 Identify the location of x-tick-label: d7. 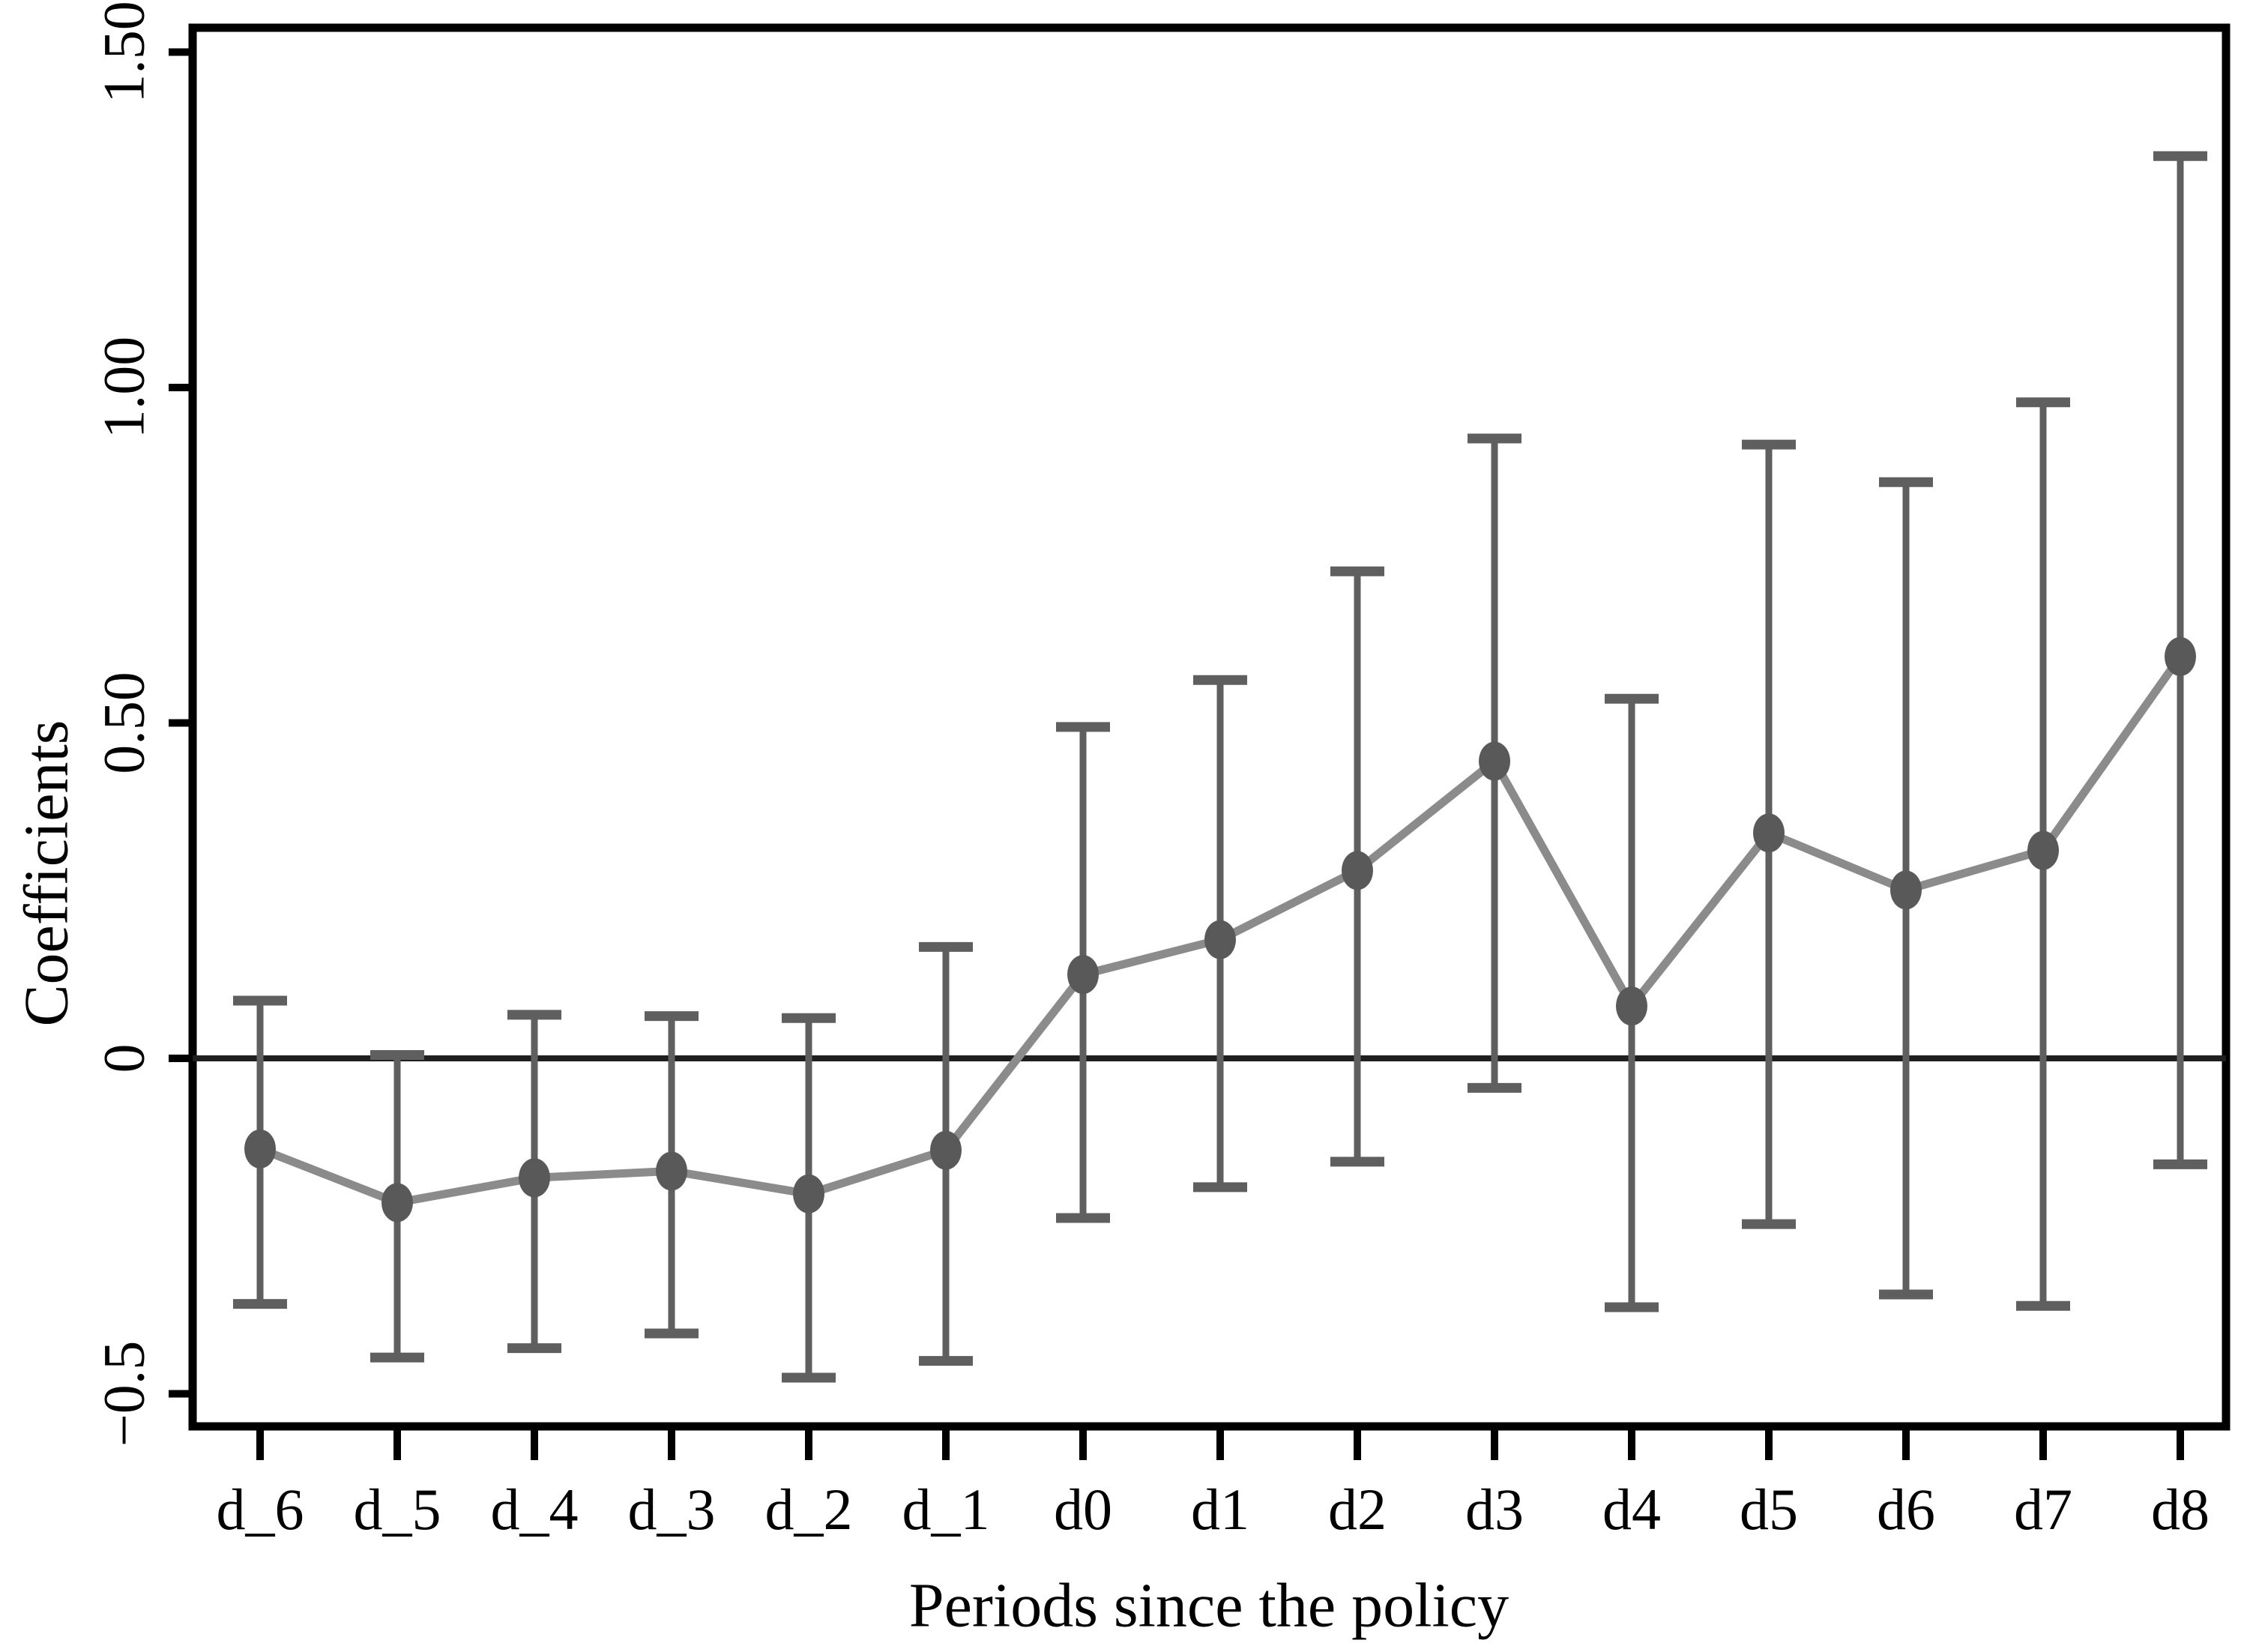
(2043, 1509).